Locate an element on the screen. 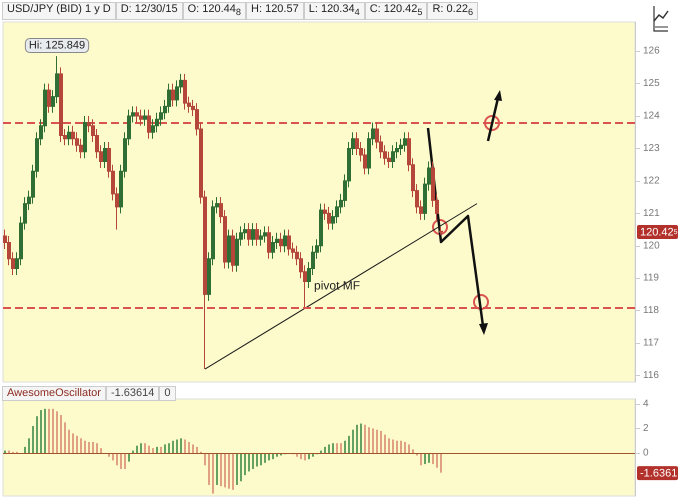  text: 0 is located at coordinates (167, 393).